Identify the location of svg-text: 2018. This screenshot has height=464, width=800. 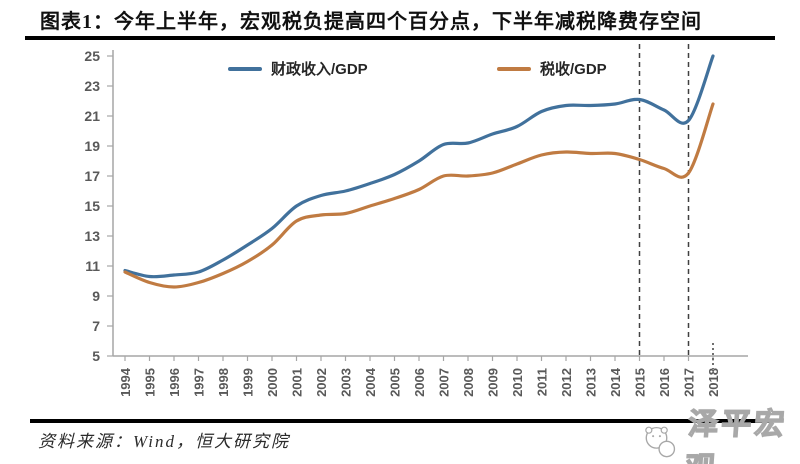
(713, 382).